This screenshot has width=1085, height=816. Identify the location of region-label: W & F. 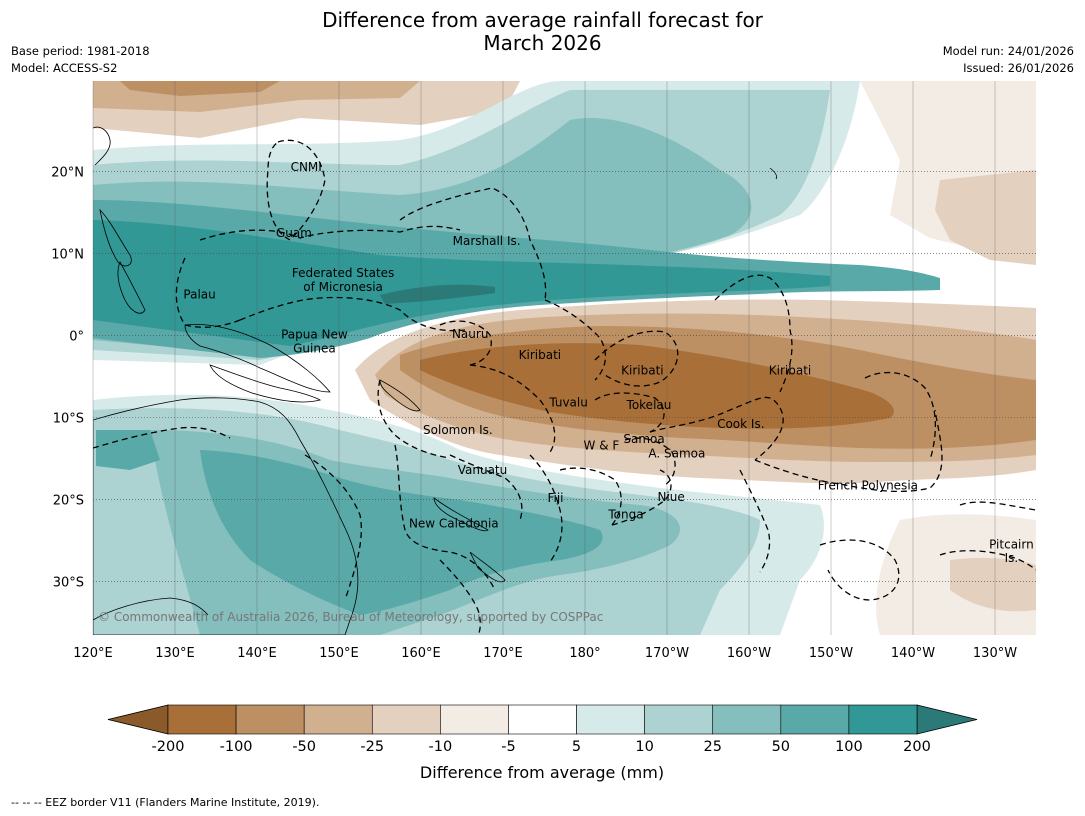
(602, 445).